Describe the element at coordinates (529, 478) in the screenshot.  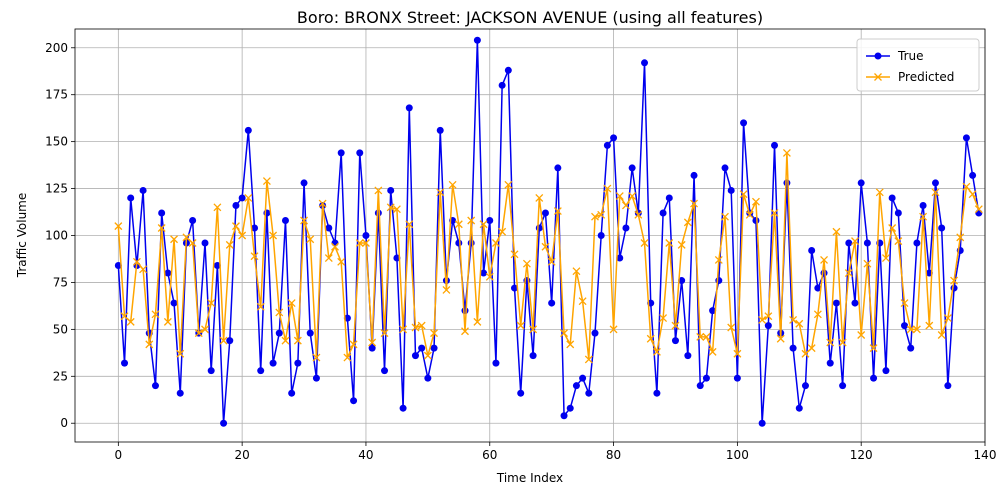
I see `x-axis-label: Time Index` at that location.